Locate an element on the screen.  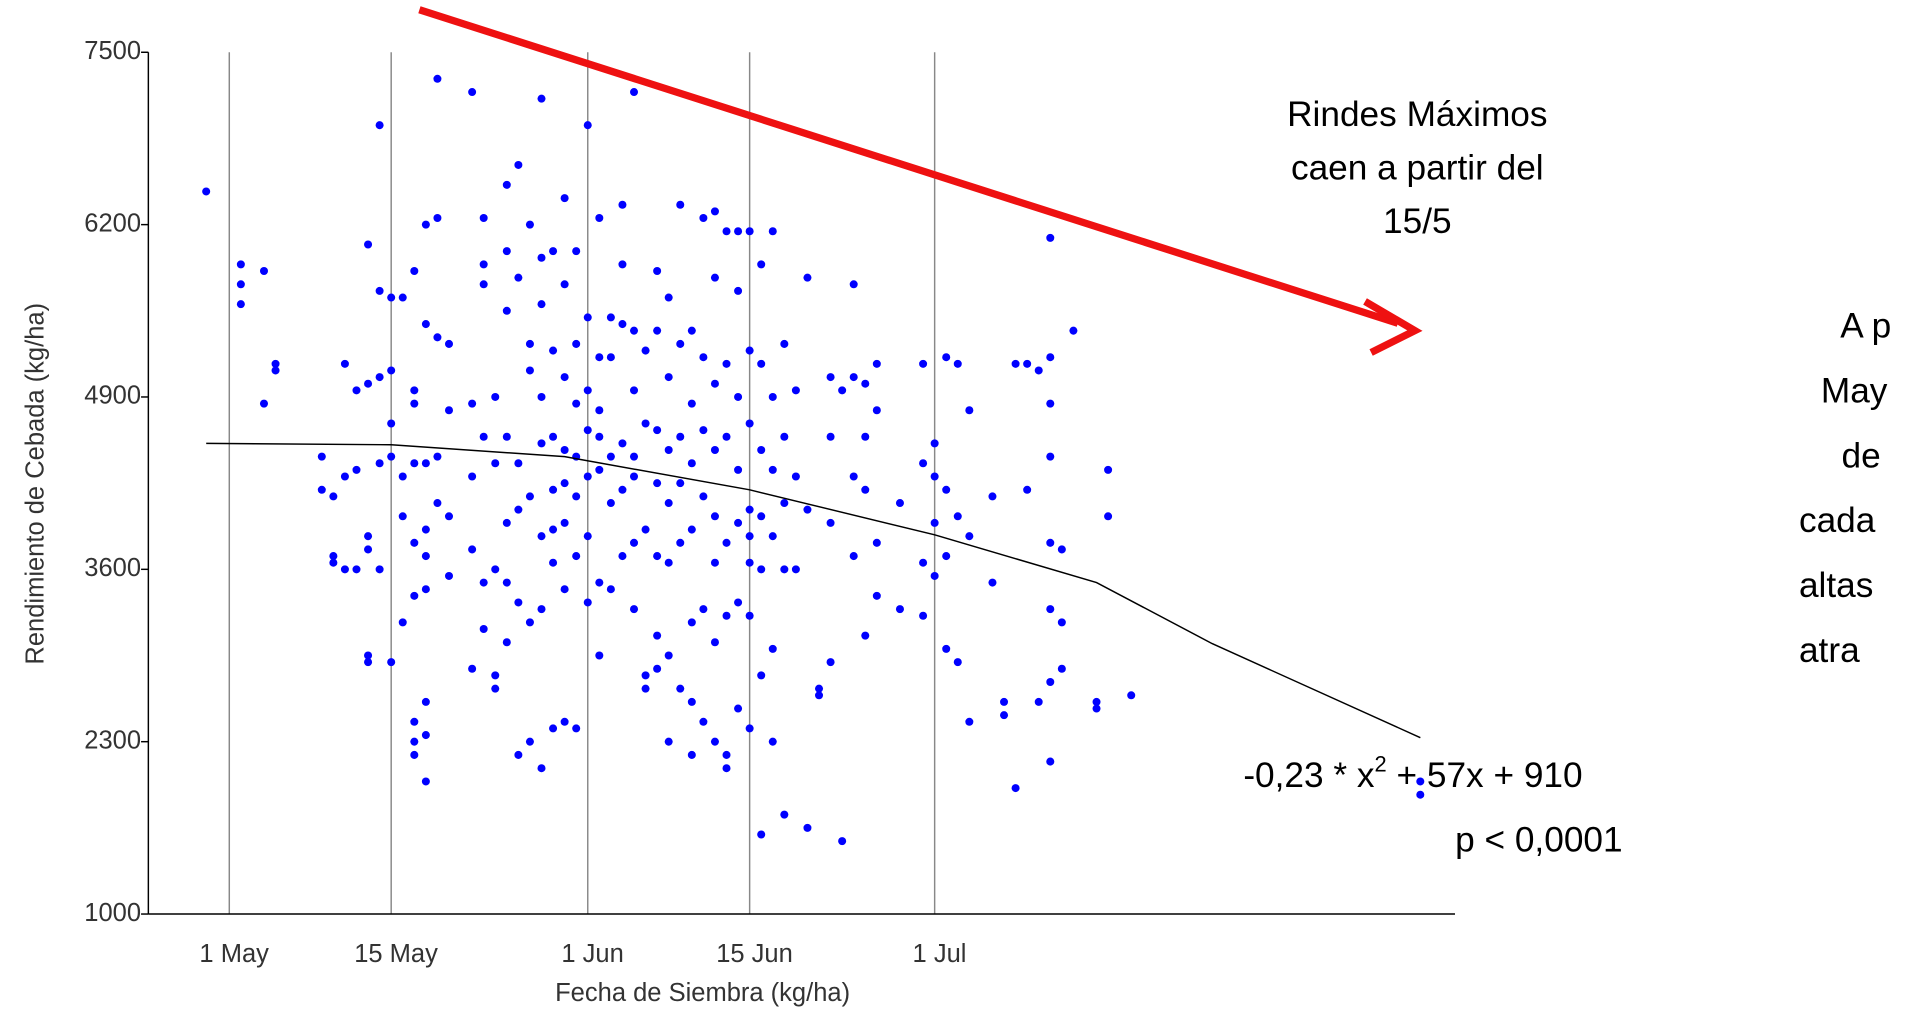
y-tick-label: 6200 is located at coordinates (112, 223).